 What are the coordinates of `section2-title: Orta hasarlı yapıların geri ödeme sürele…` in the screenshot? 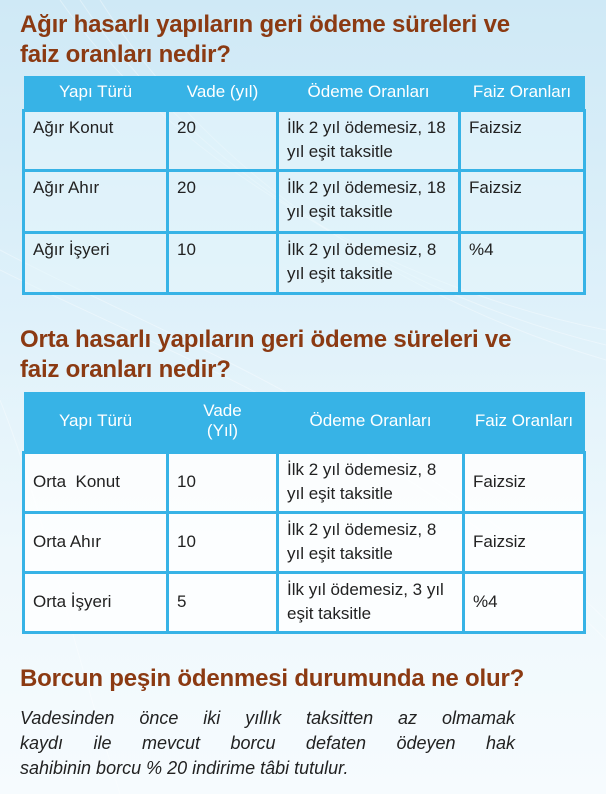 It's located at (265, 355).